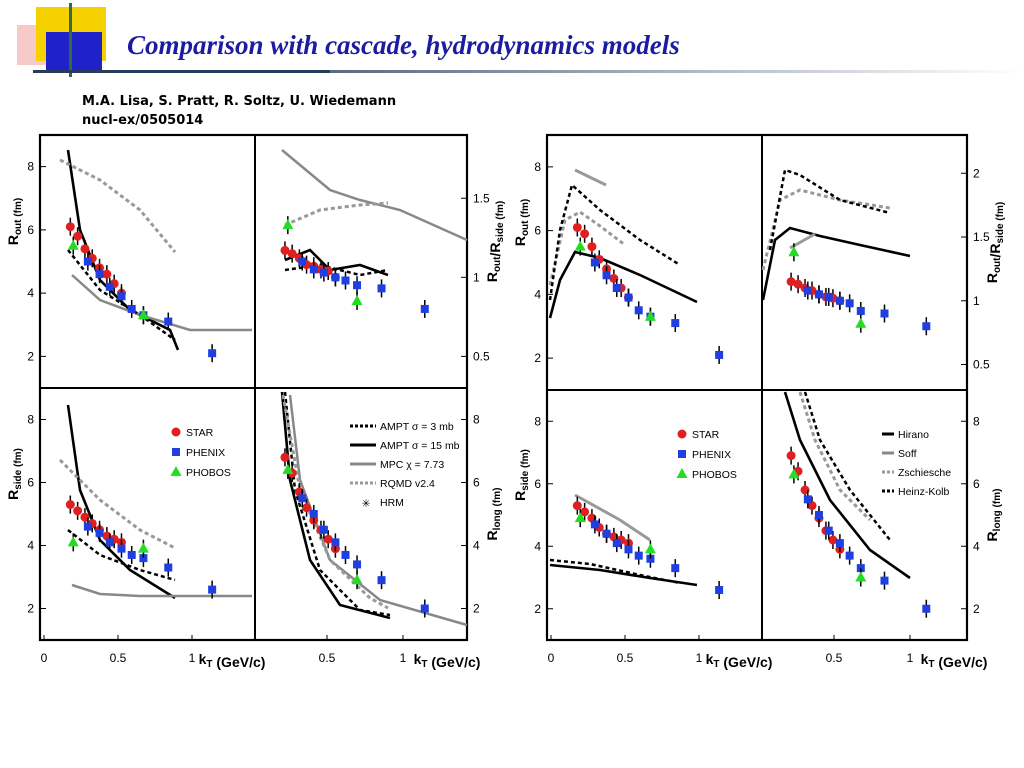 The height and width of the screenshot is (768, 1024). What do you see at coordinates (183, 71) in the screenshot?
I see `deco-rule-dark` at bounding box center [183, 71].